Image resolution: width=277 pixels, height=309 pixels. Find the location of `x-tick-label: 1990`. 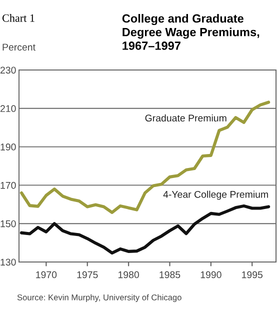

x-tick-label: 1990 is located at coordinates (211, 274).